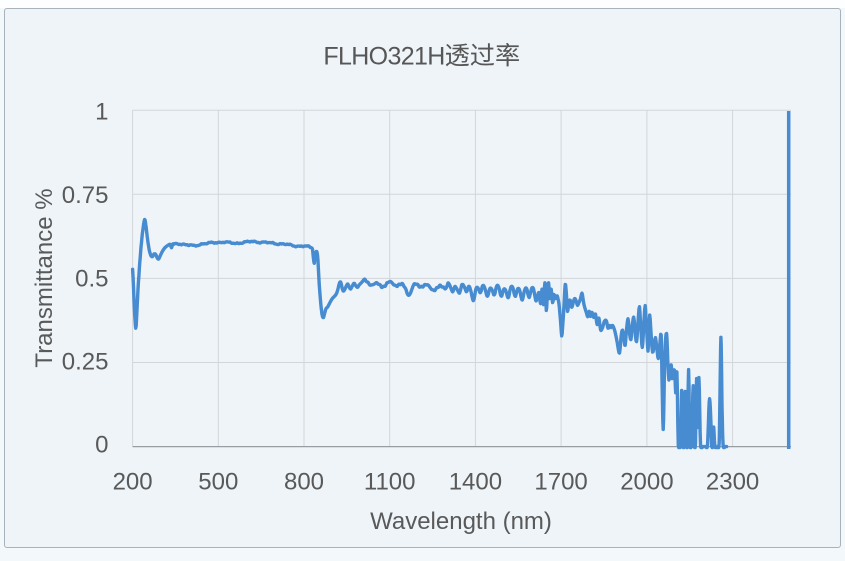 This screenshot has height=561, width=845. Describe the element at coordinates (475, 481) in the screenshot. I see `svg-text: 1400` at that location.